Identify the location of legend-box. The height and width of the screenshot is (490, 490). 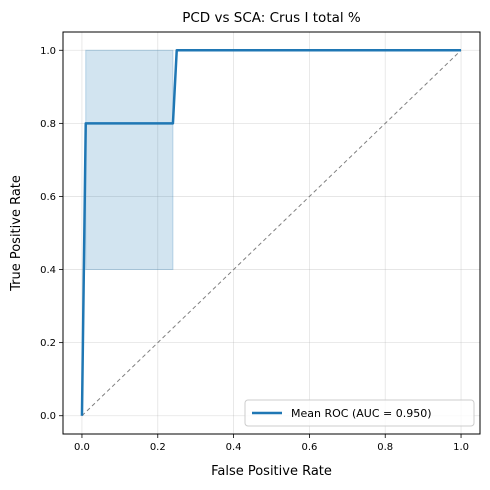
(359, 413).